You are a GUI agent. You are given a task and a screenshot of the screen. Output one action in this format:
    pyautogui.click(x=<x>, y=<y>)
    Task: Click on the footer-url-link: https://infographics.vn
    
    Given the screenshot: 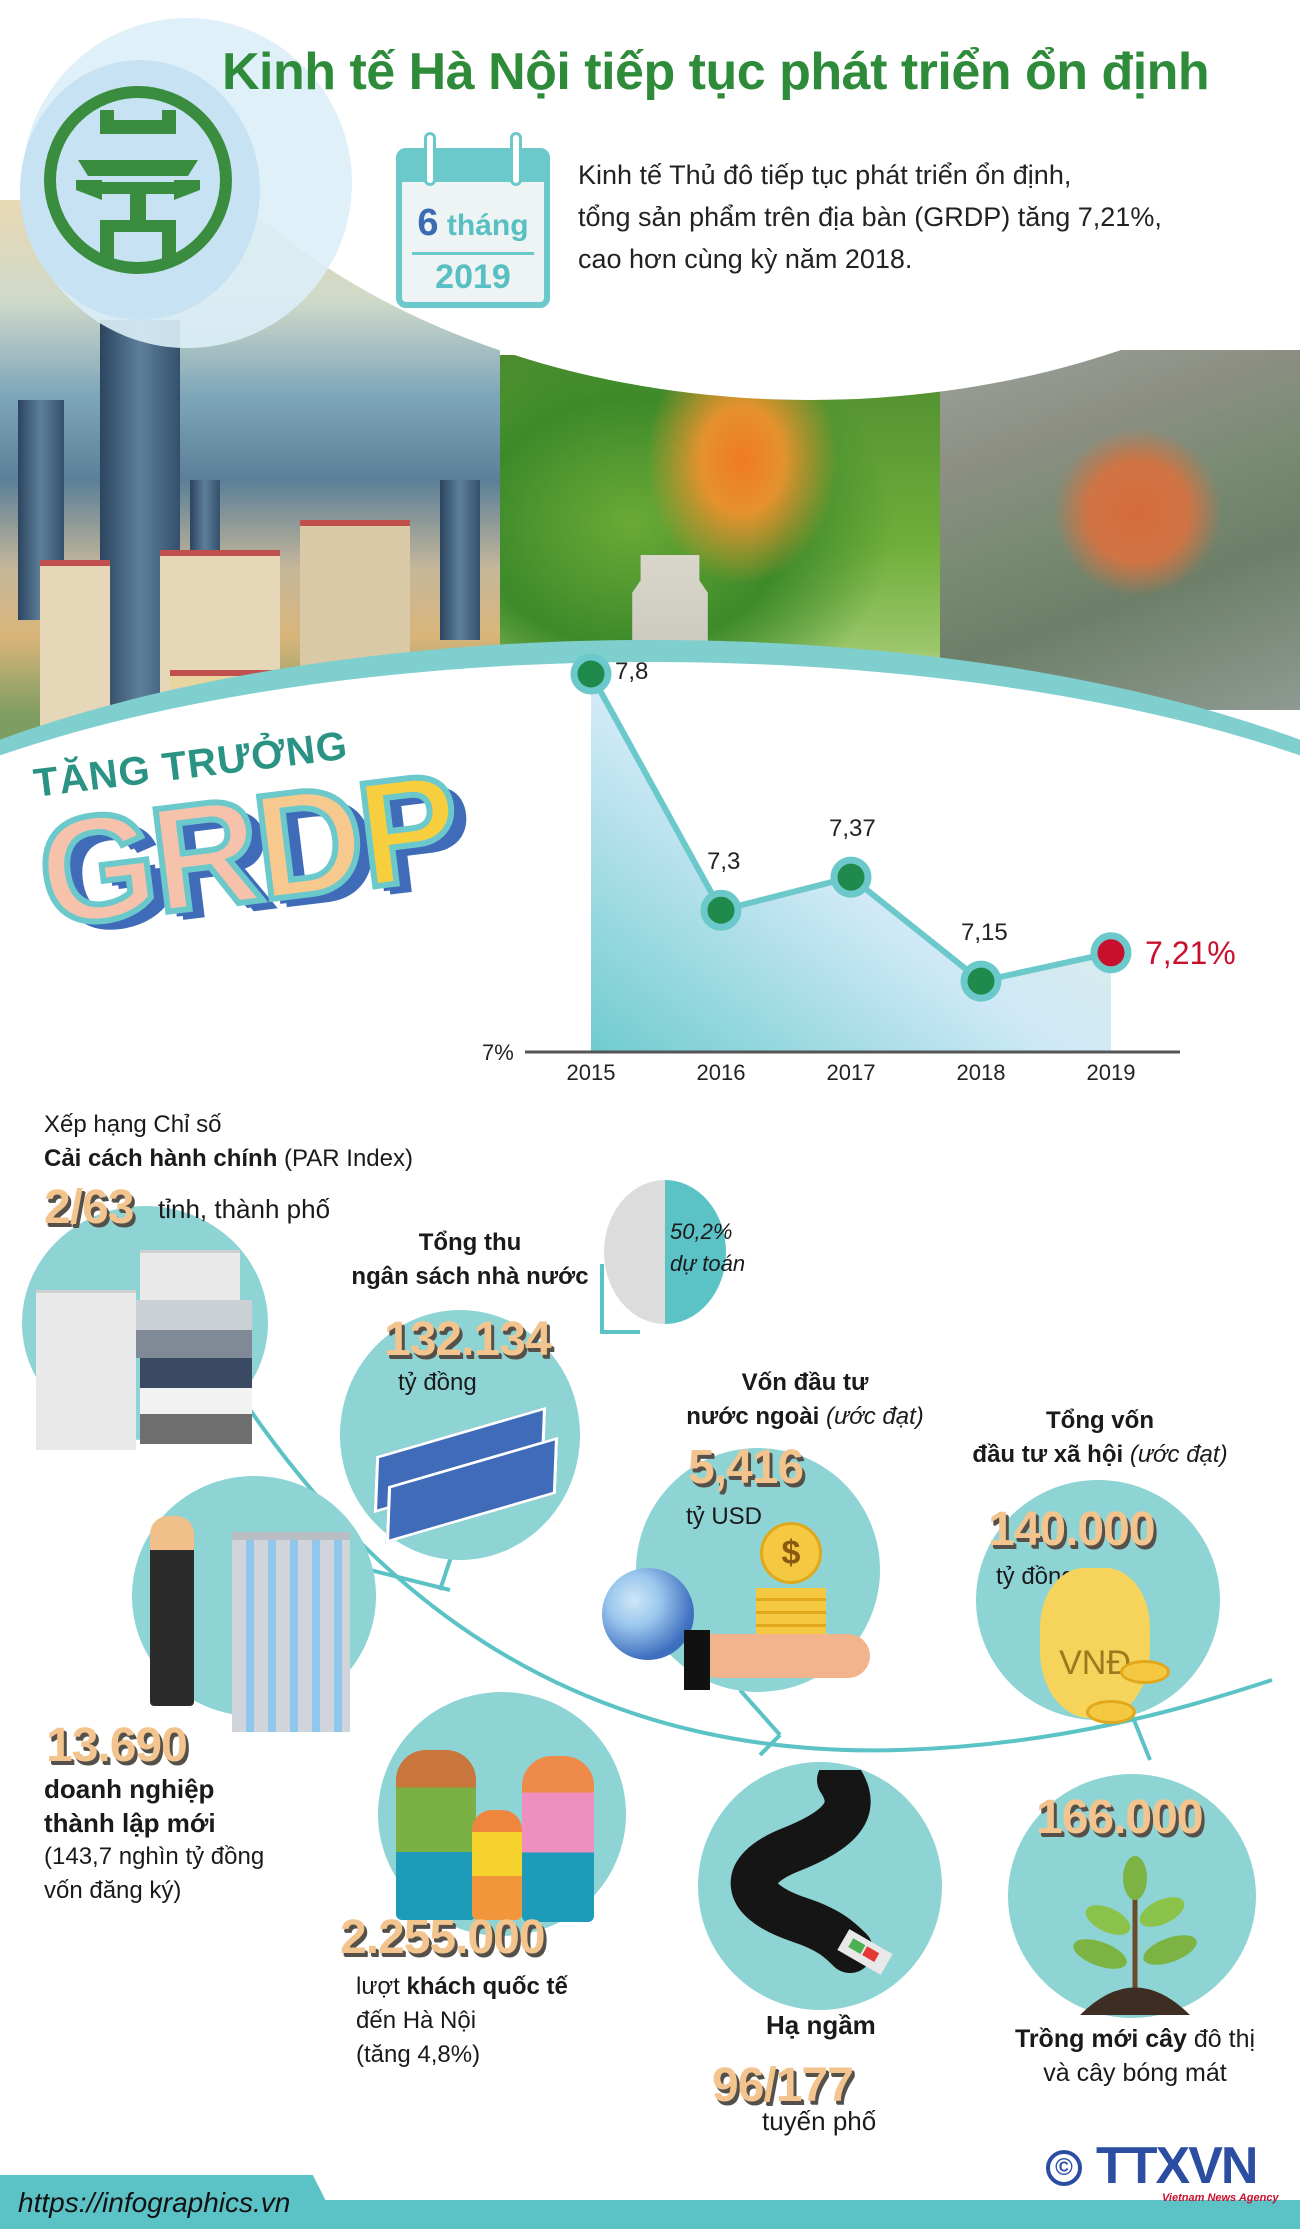 What is the action you would take?
    pyautogui.click(x=154, y=2202)
    